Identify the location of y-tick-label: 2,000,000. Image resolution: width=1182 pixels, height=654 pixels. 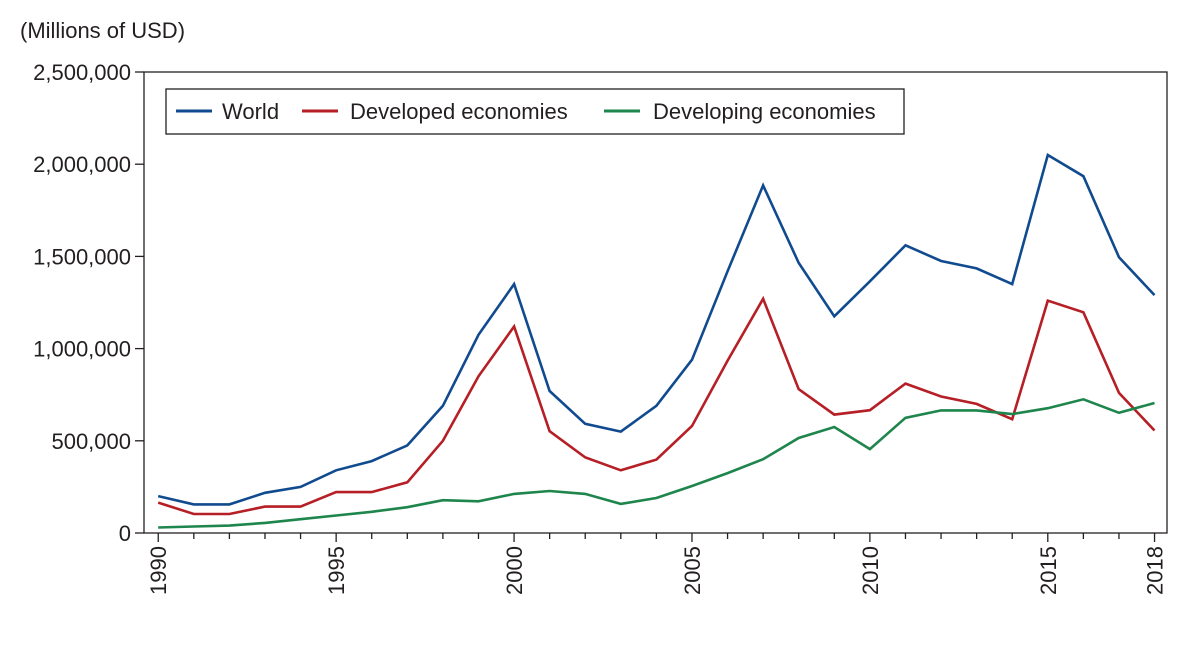
(82, 164).